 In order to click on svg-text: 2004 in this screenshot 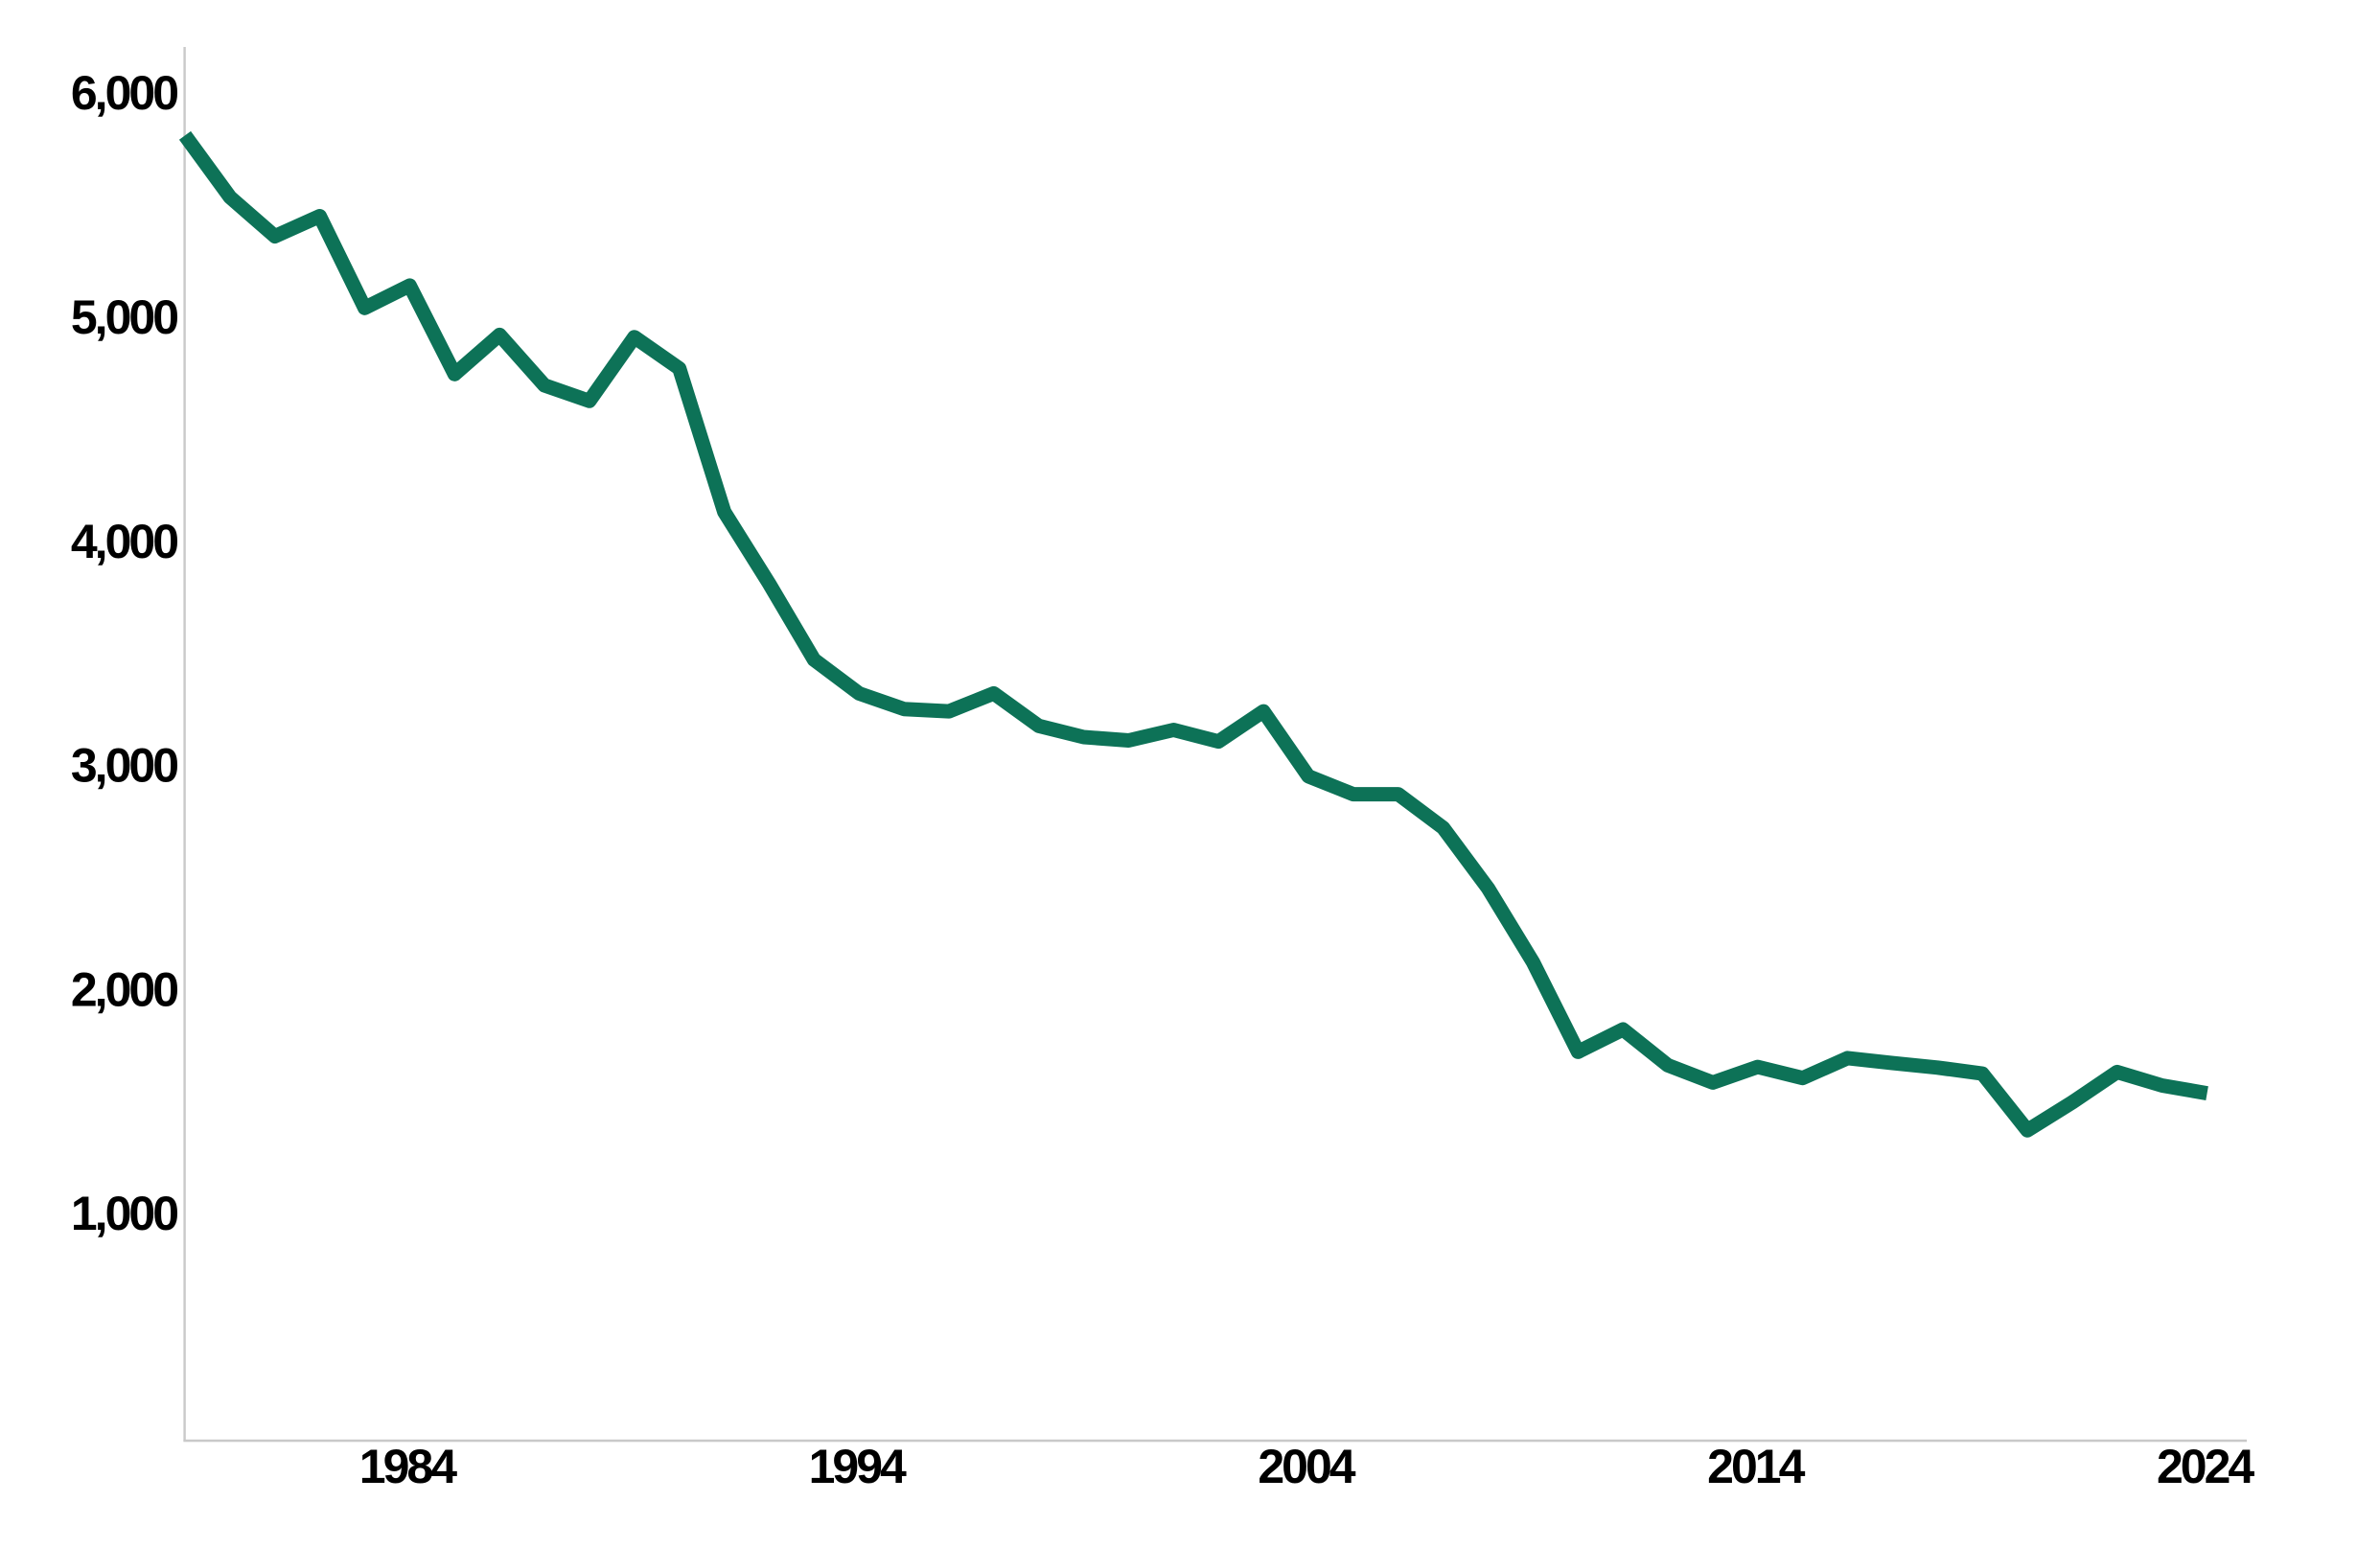, I will do `click(1307, 1466)`.